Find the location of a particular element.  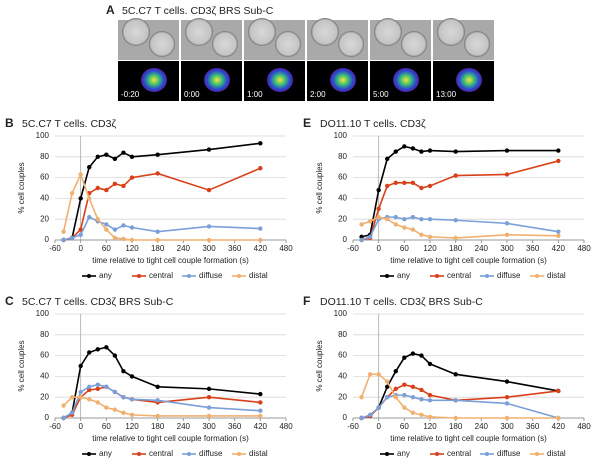

x-tick-label: 300 is located at coordinates (209, 248).